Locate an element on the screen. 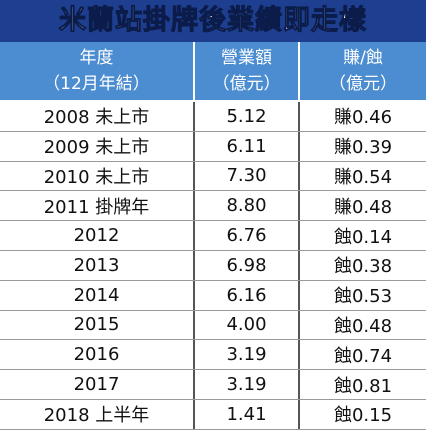 This screenshot has width=426, height=430. table-cell: 2016 is located at coordinates (97, 355).